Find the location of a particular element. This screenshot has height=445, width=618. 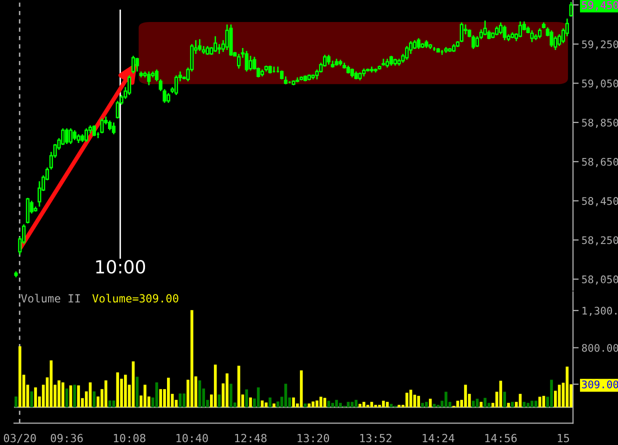

y-tick-label: 800.00 is located at coordinates (600, 348).